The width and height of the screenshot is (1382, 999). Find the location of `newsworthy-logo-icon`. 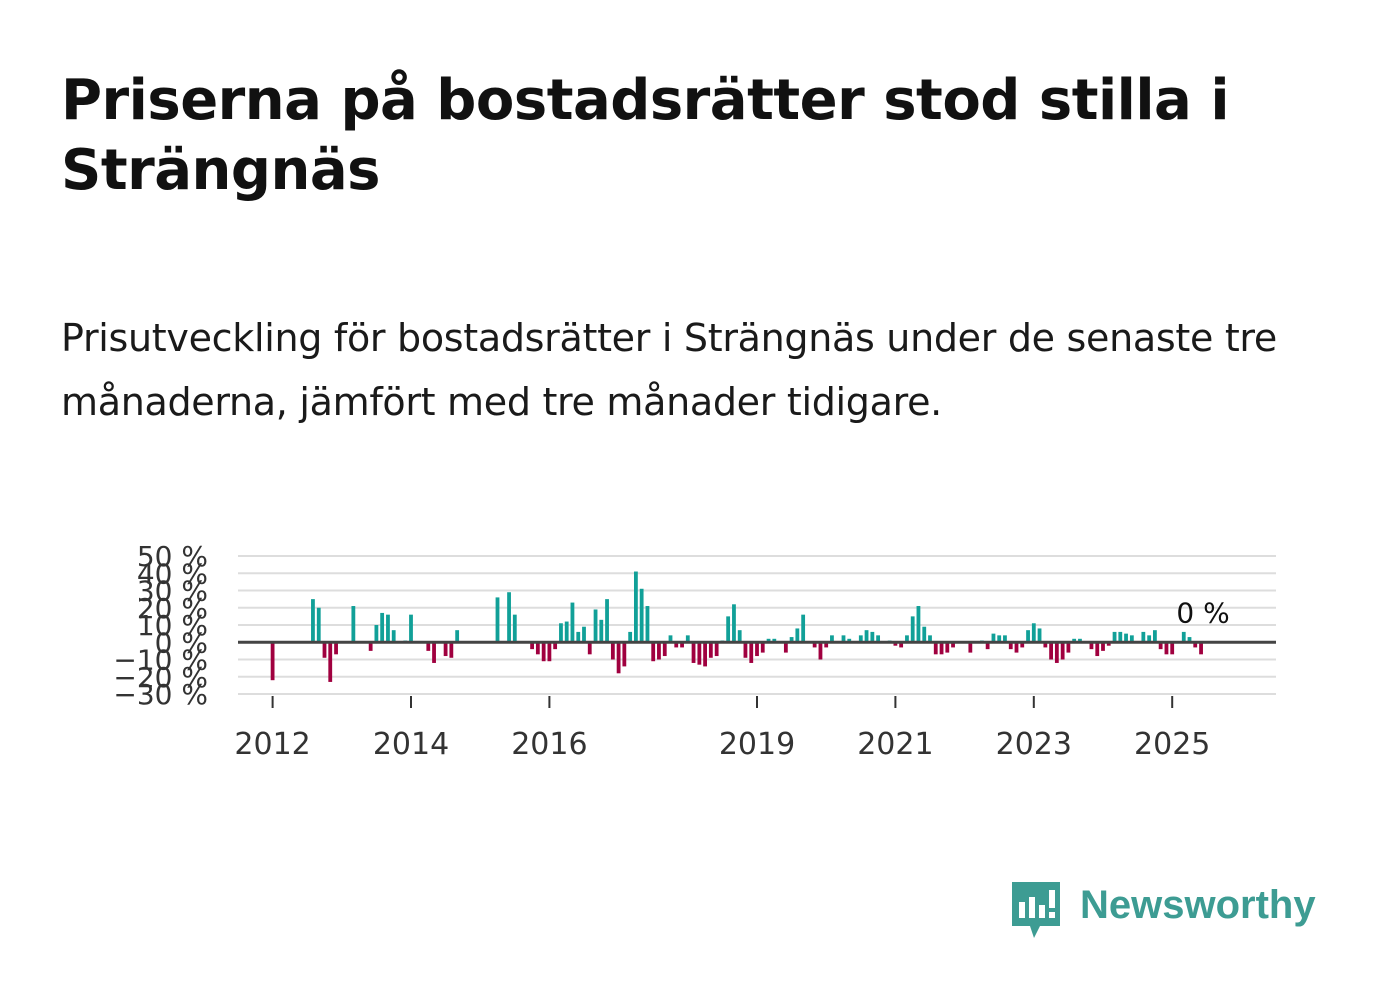

newsworthy-logo-icon is located at coordinates (1036, 910).